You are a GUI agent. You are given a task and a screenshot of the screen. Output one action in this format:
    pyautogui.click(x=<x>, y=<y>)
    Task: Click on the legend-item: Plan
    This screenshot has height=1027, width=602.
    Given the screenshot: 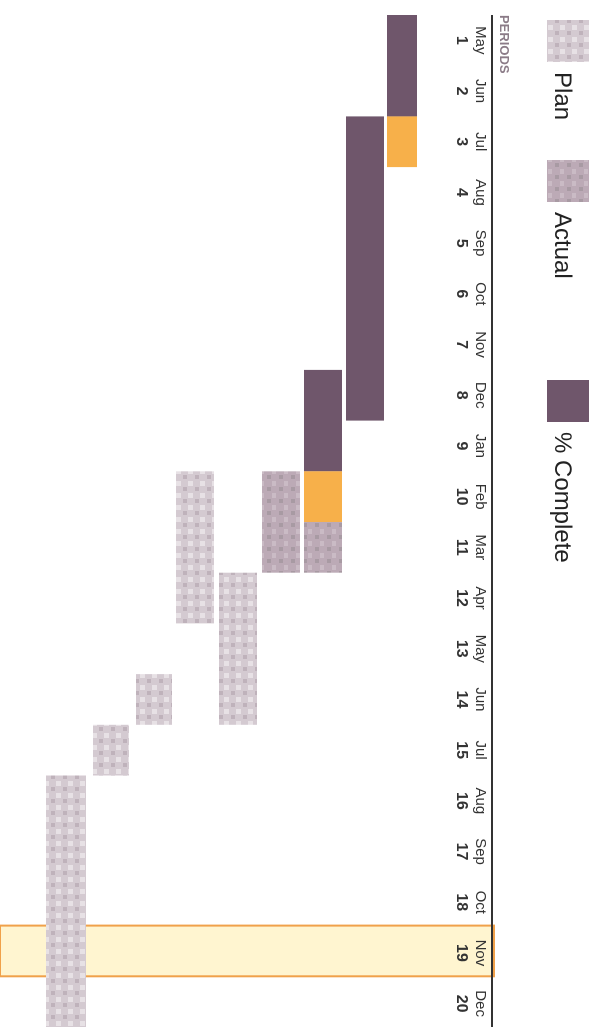 What is the action you would take?
    pyautogui.click(x=568, y=70)
    